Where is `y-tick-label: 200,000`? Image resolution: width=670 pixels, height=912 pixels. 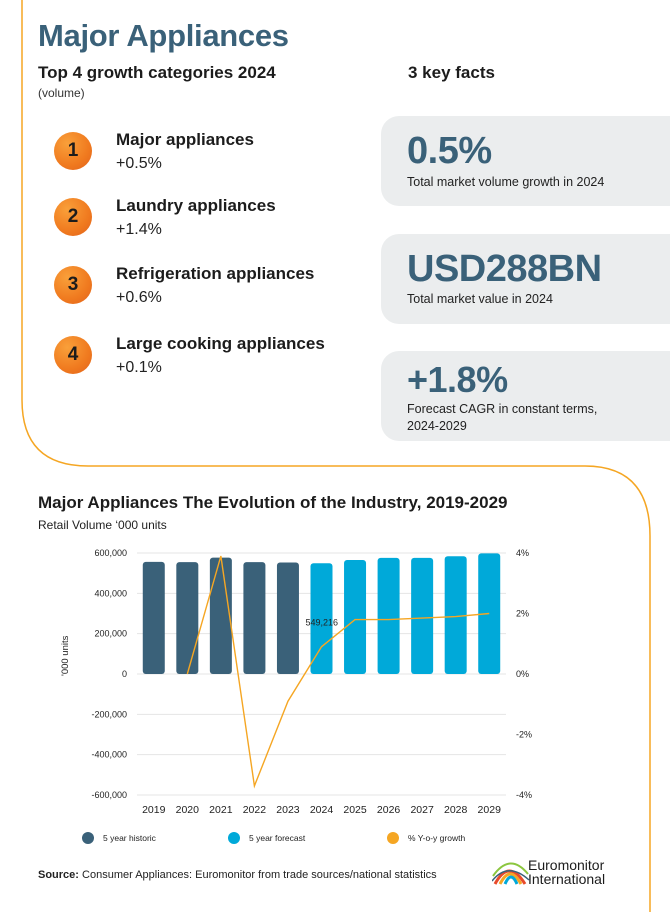
y-tick-label: 200,000 is located at coordinates (110, 634).